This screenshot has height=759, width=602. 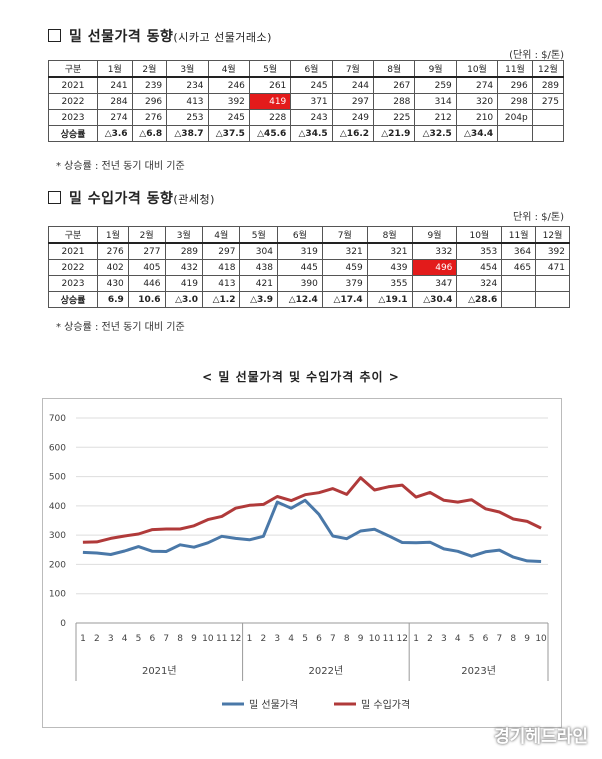 I want to click on table-header-month: 5월, so click(x=270, y=69).